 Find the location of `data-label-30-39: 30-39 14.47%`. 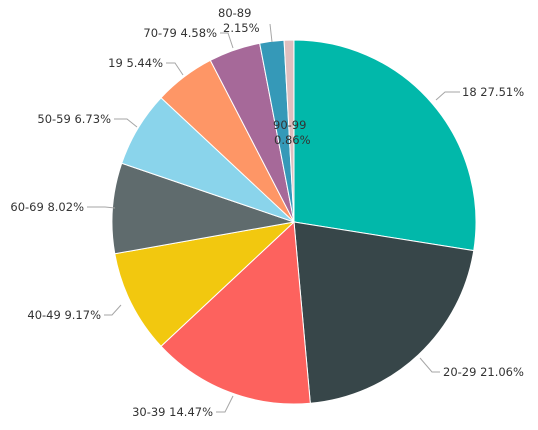

data-label-30-39: 30-39 14.47% is located at coordinates (172, 412).